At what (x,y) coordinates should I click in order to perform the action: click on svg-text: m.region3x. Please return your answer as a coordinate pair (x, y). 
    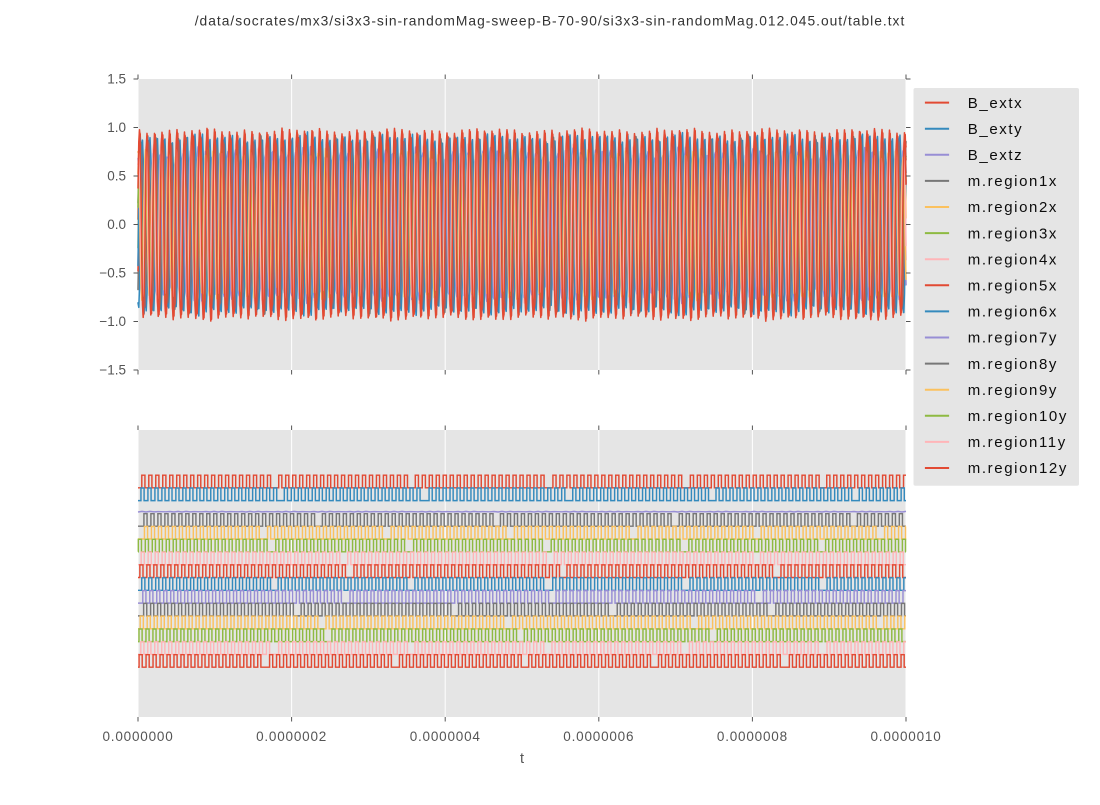
    Looking at the image, I should click on (1013, 233).